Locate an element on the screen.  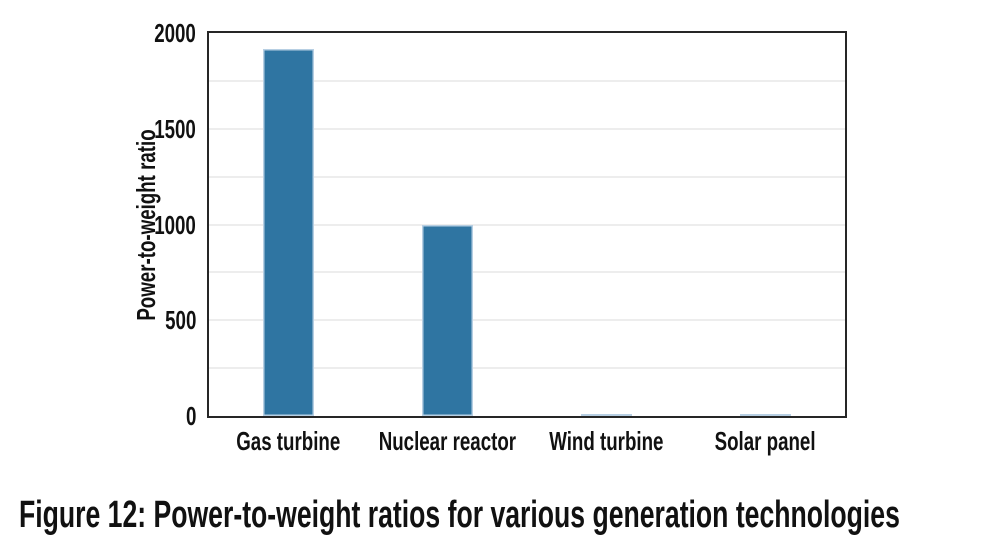
y-tick-label-2000: 2000 is located at coordinates (175, 33).